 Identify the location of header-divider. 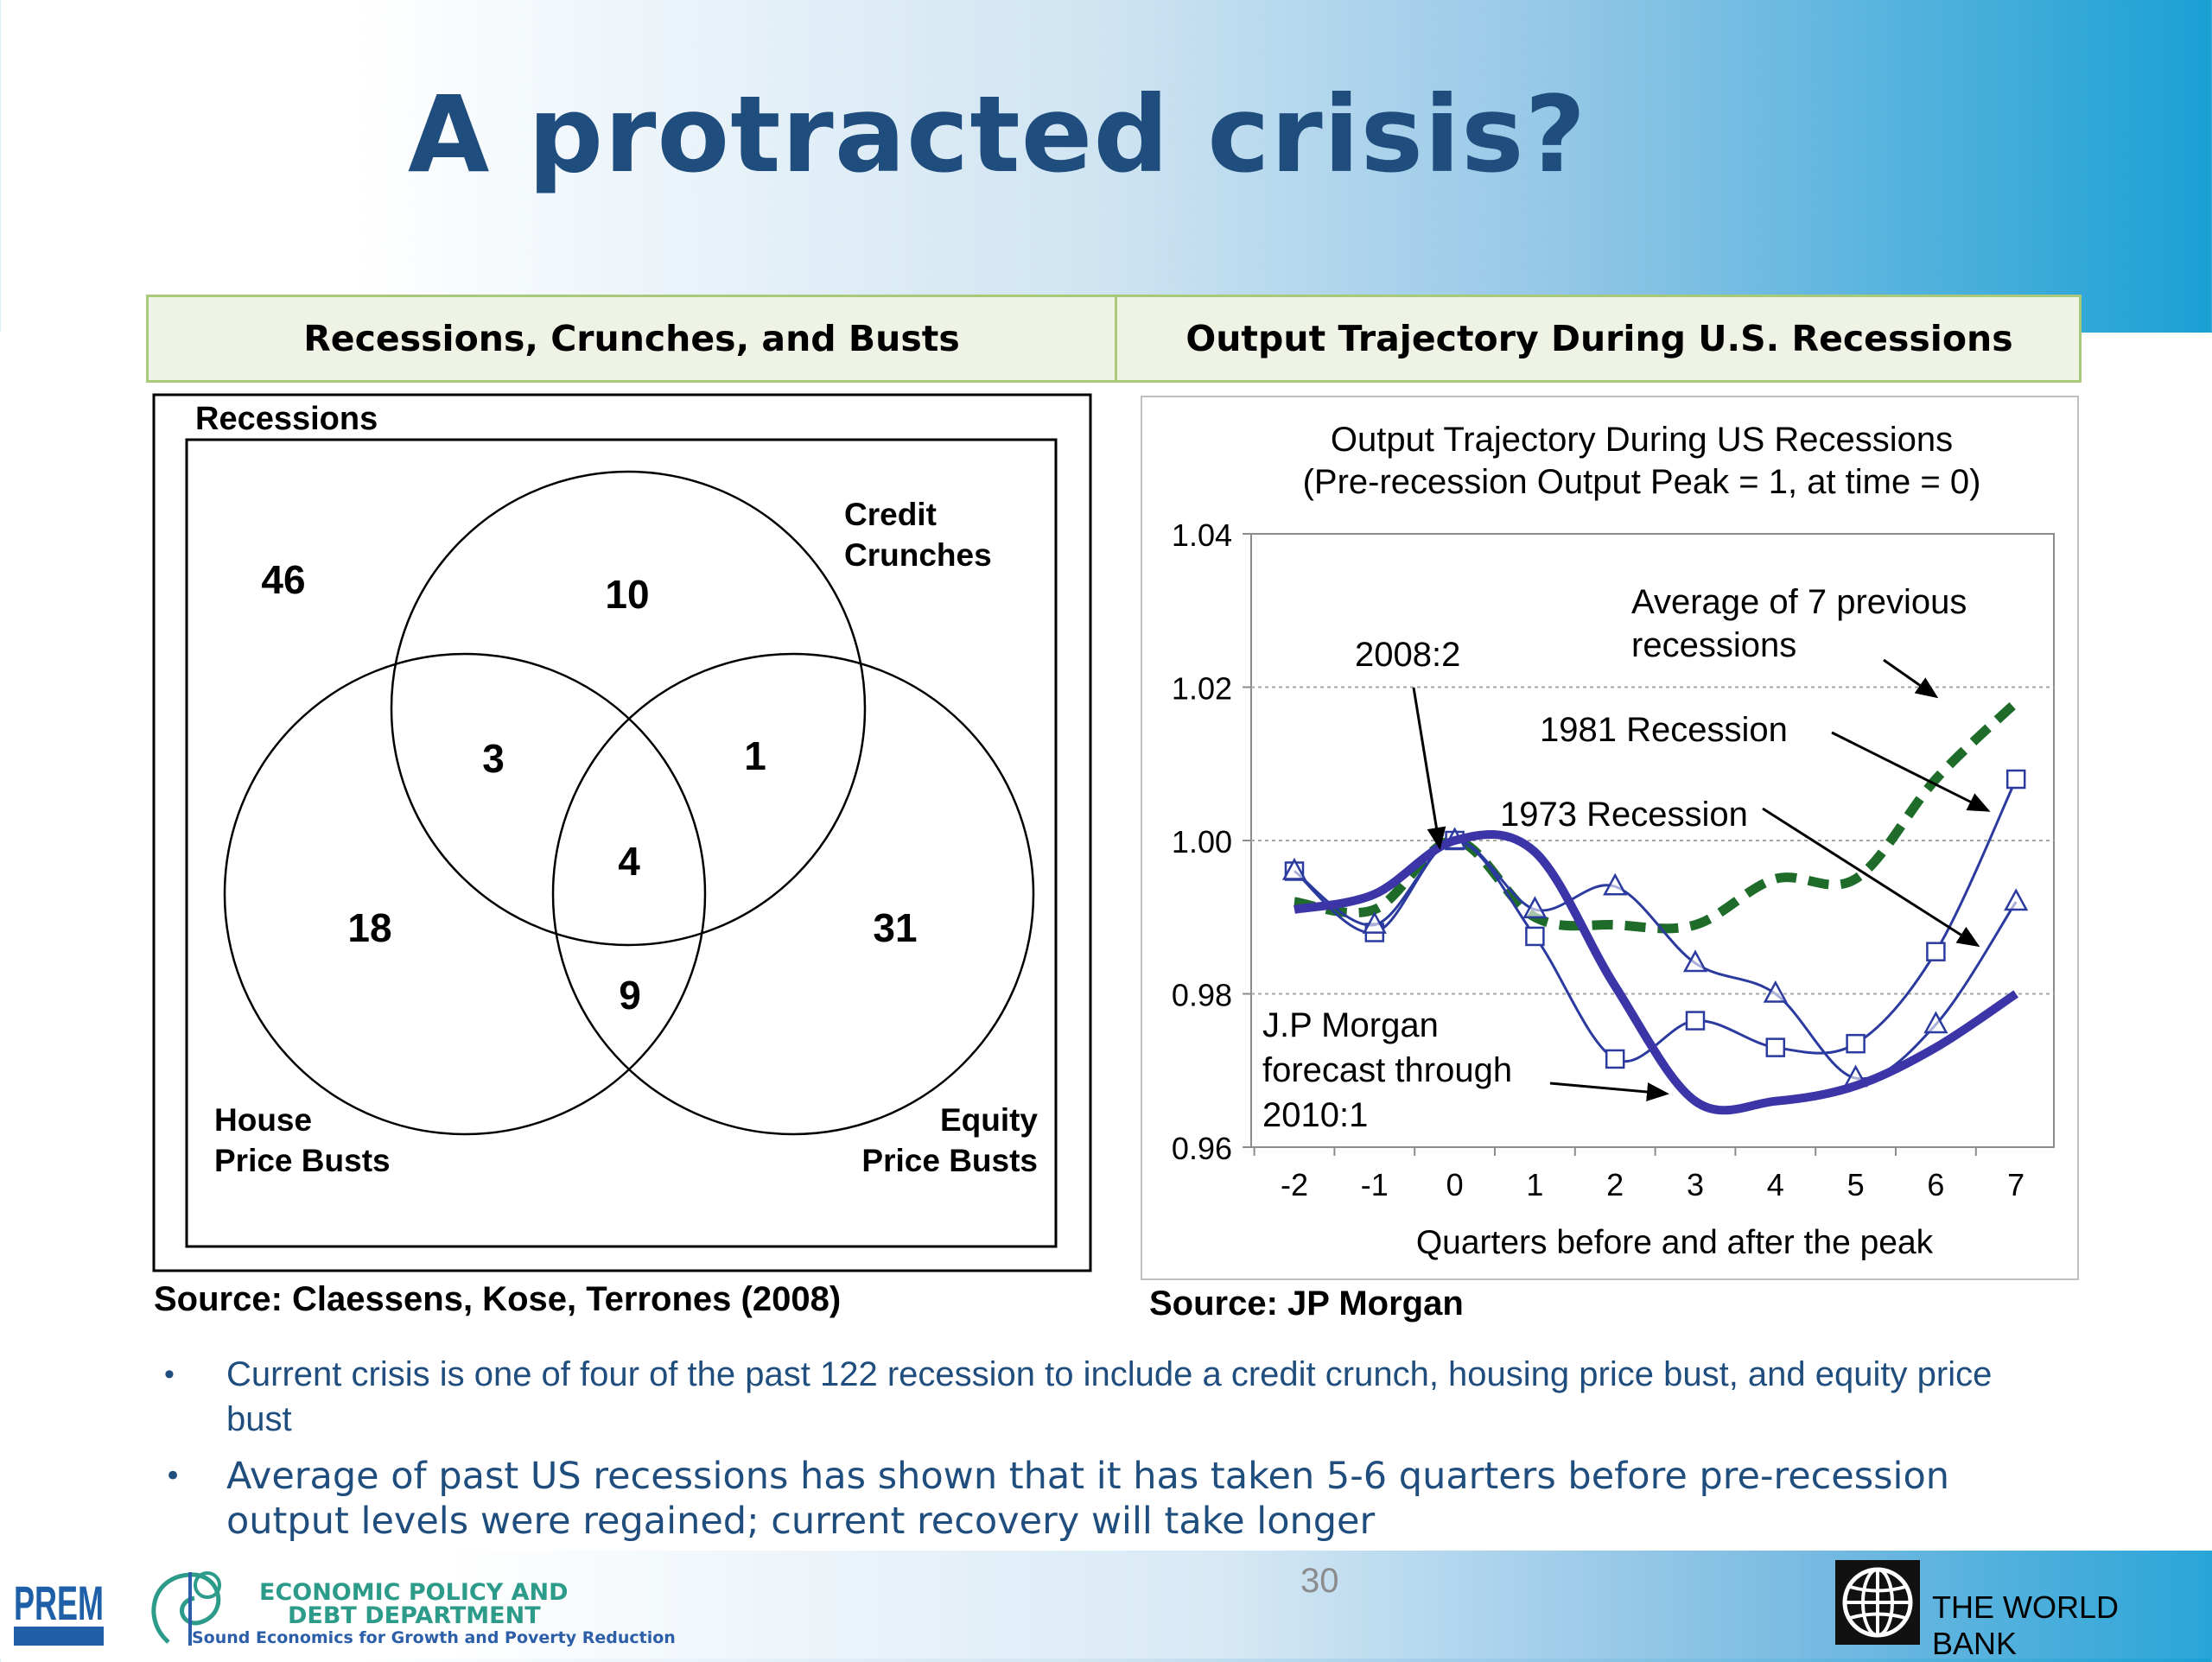
(1116, 338).